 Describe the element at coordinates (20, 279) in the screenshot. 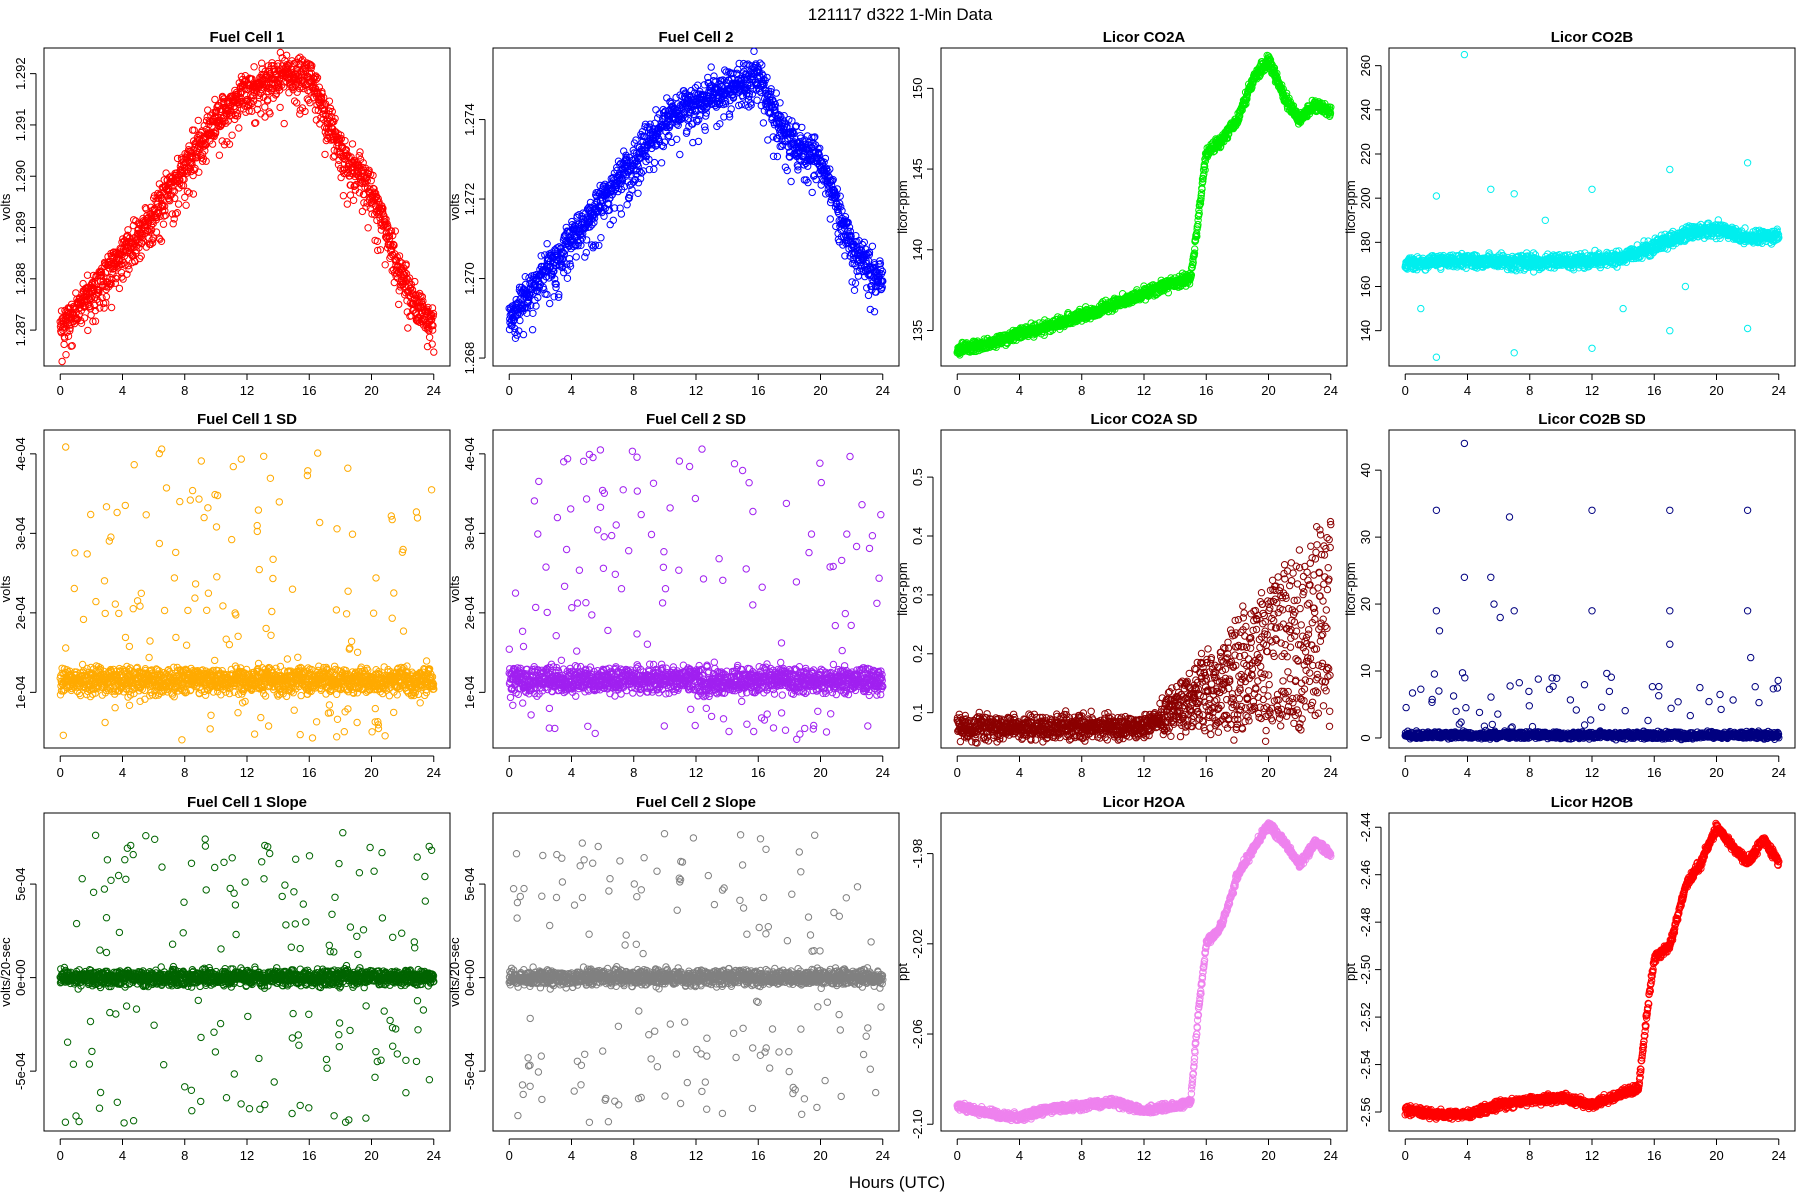

I see `y-tick-label: 1.288` at that location.